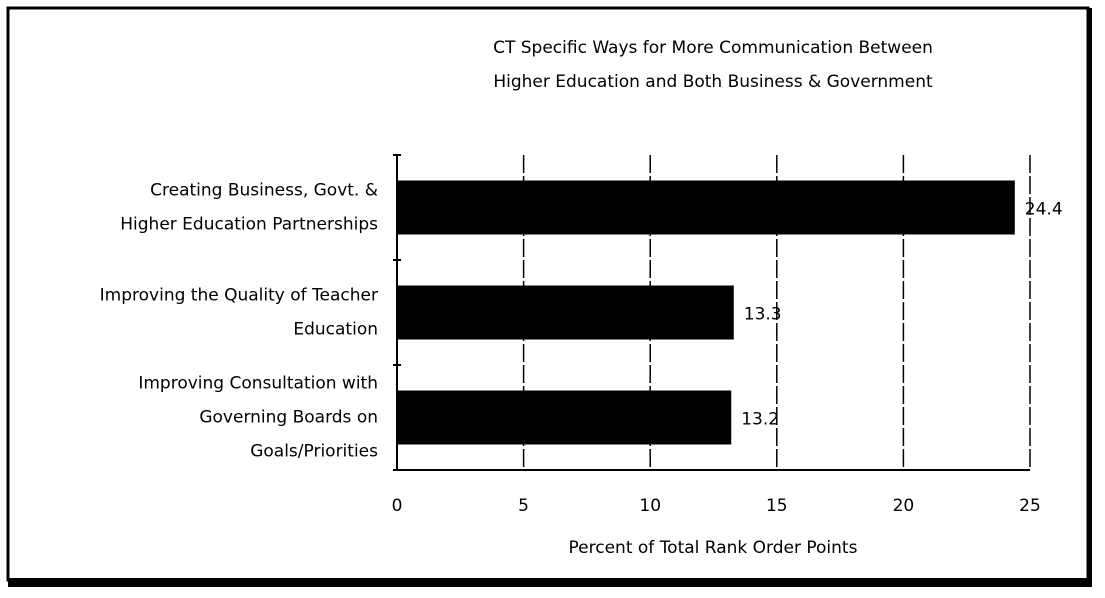  Describe the element at coordinates (777, 506) in the screenshot. I see `x-tick-label: 15` at that location.